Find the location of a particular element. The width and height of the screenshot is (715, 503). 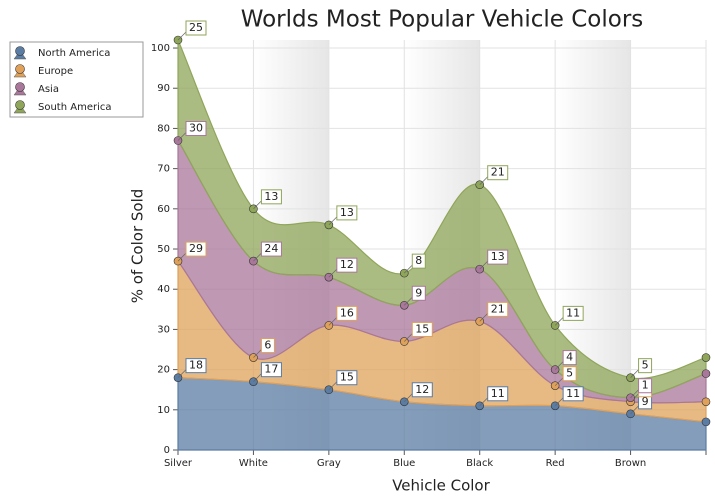

y-tick-label: 20 is located at coordinates (163, 370).